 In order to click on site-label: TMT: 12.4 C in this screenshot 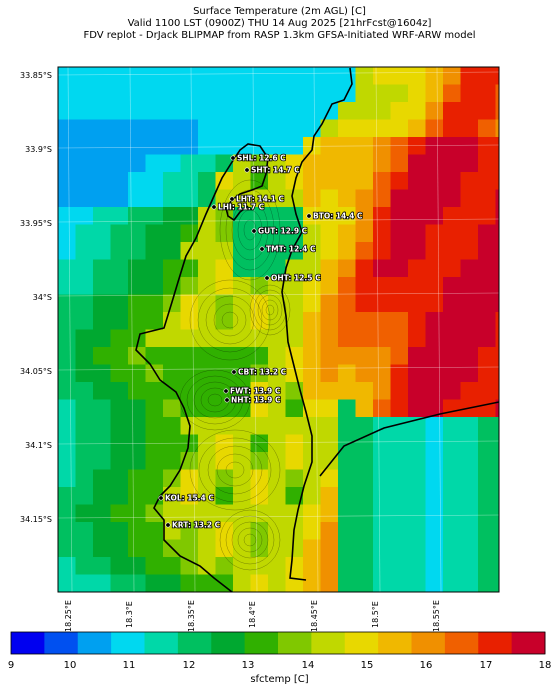, I will do `click(291, 249)`.